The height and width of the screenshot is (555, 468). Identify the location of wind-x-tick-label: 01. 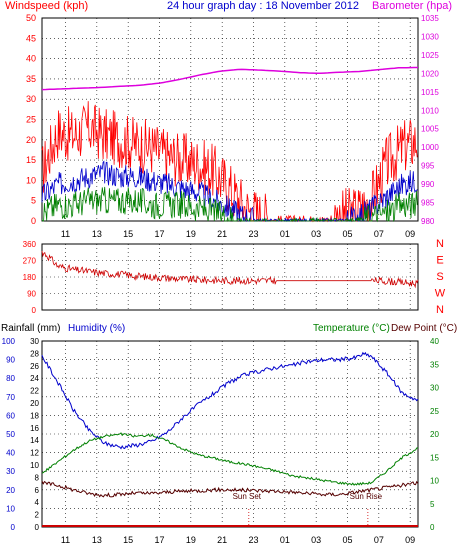
(285, 234).